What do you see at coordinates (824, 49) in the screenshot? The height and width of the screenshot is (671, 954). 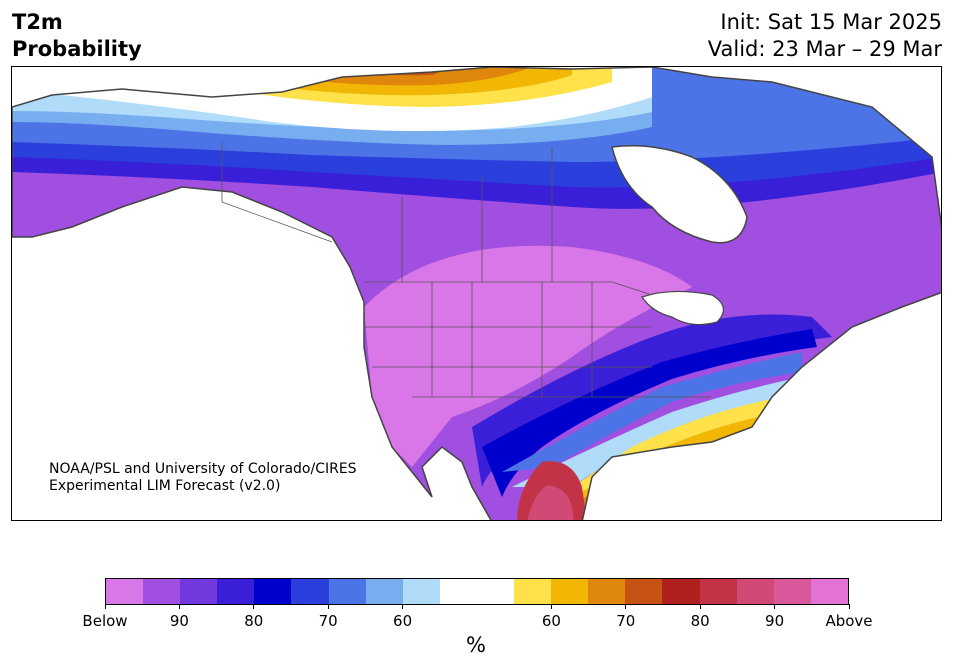 I see `valid-range: Valid: 23 Mar – 29 Mar` at bounding box center [824, 49].